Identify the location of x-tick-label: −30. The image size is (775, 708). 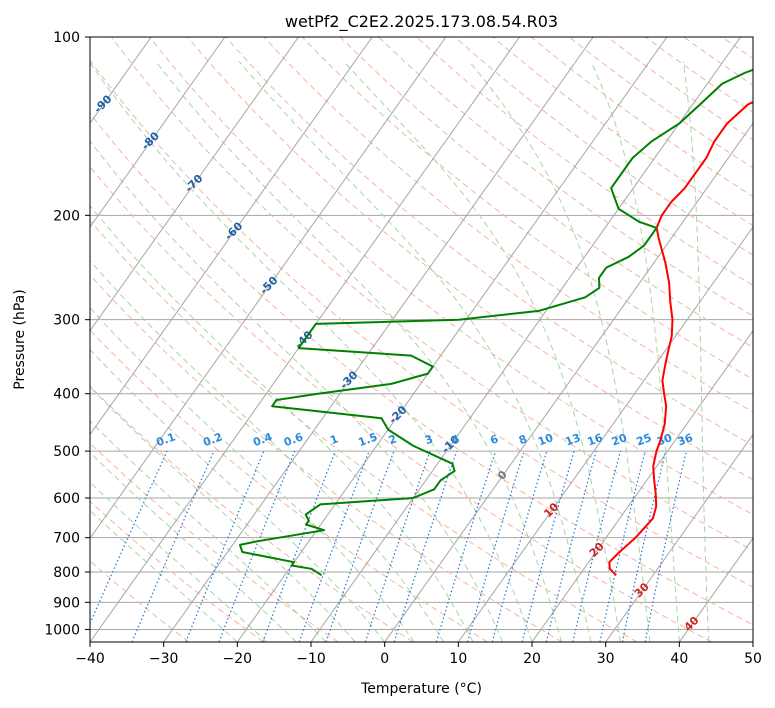
(164, 659).